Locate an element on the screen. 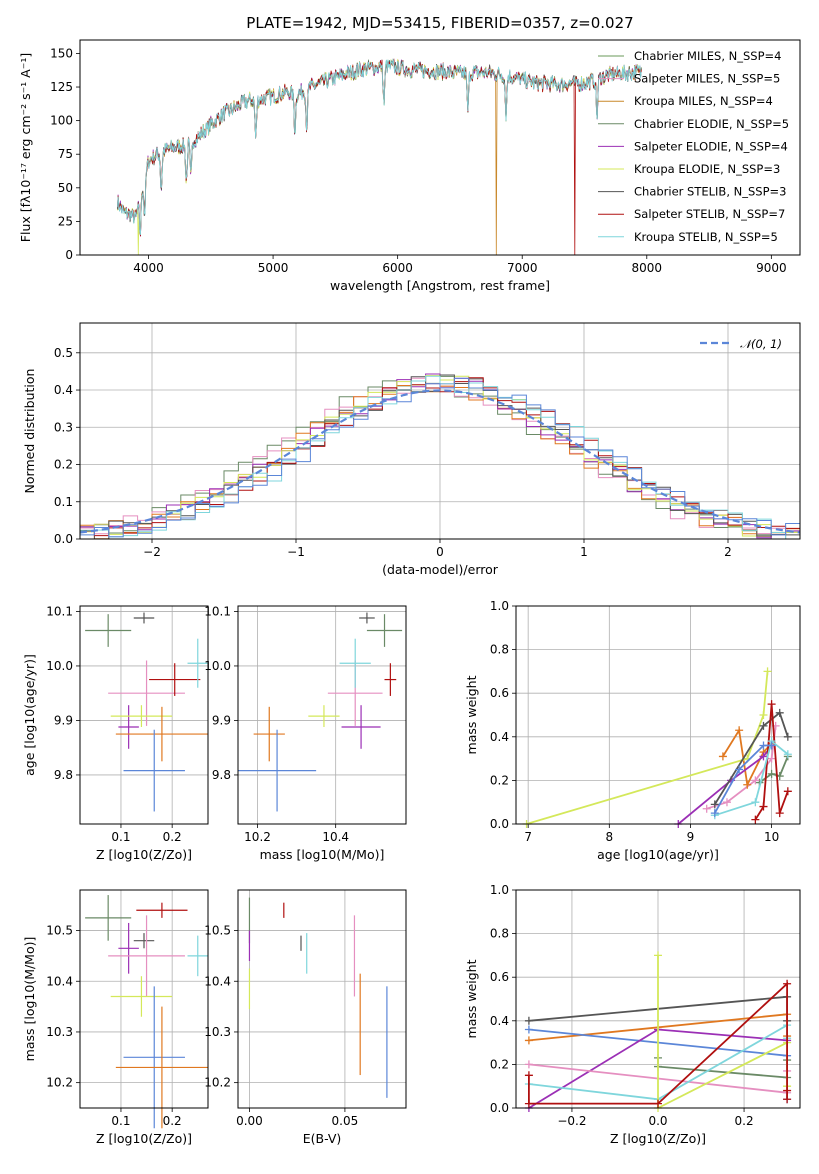 The height and width of the screenshot is (1174, 819). y-tick-label: 150 is located at coordinates (61, 53).